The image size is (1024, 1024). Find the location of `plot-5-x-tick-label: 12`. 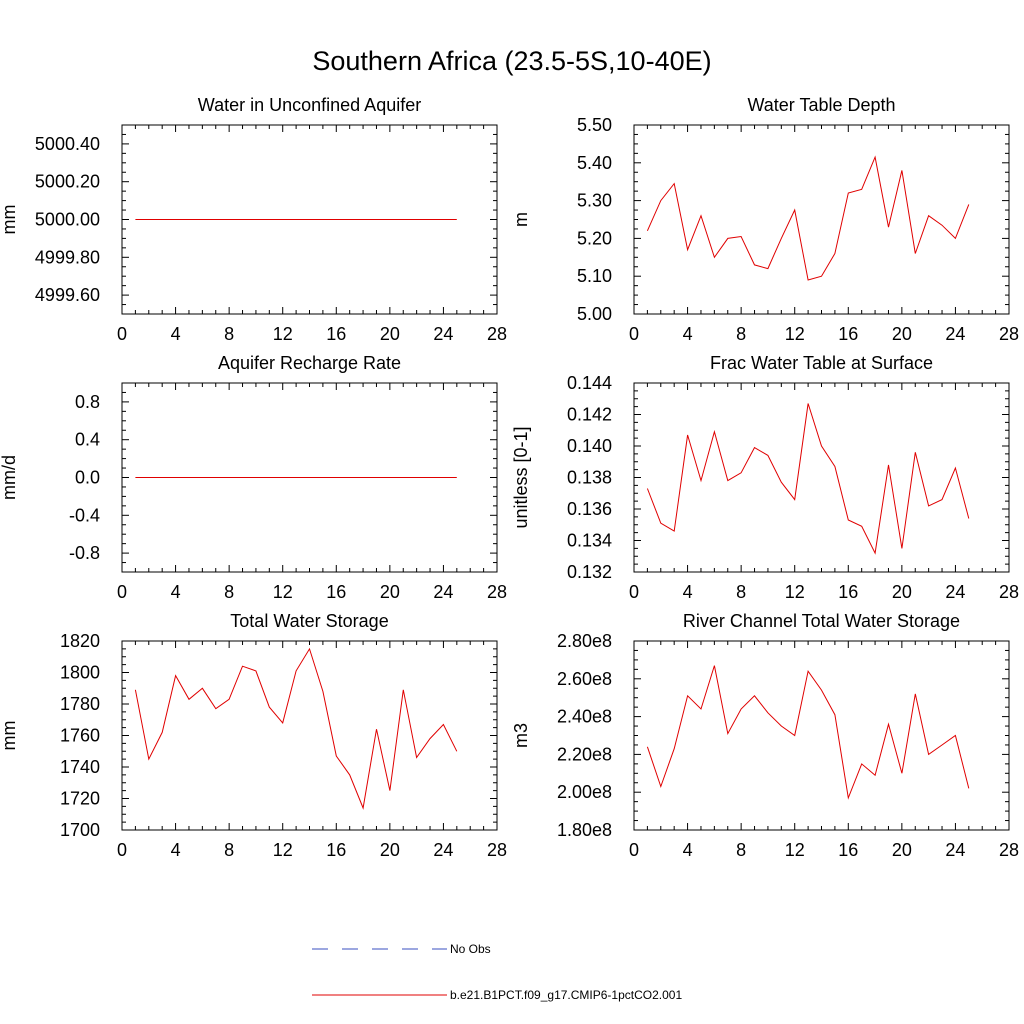

plot-5-x-tick-label: 12 is located at coordinates (283, 850).